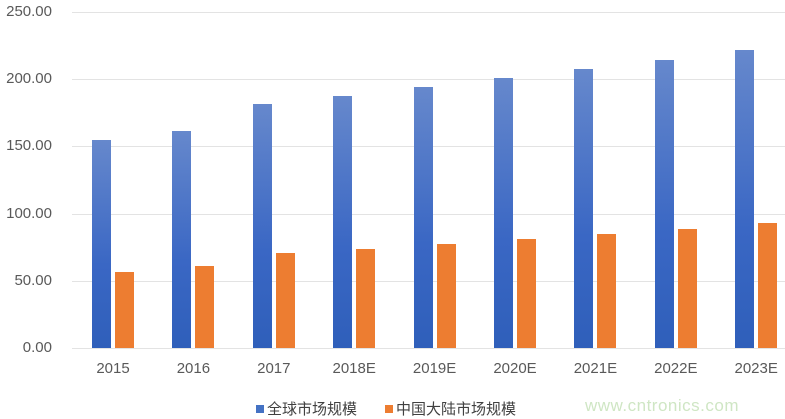  What do you see at coordinates (285, 300) in the screenshot?
I see `bar-china-2017` at bounding box center [285, 300].